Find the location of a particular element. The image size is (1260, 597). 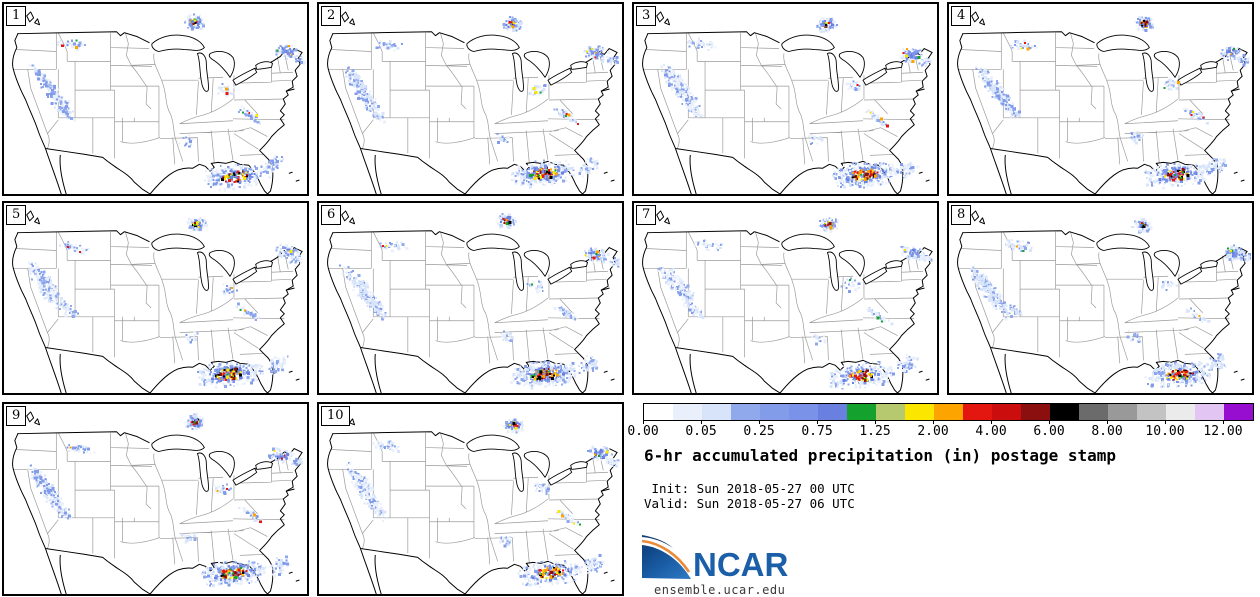

colorbar-tick-label: 10.00 is located at coordinates (1165, 431).